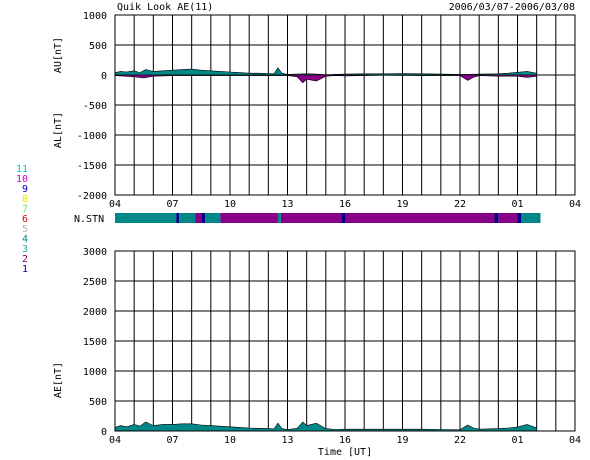 The height and width of the screenshot is (460, 590). What do you see at coordinates (104, 432) in the screenshot?
I see `ae-ytick-label: 0` at bounding box center [104, 432].